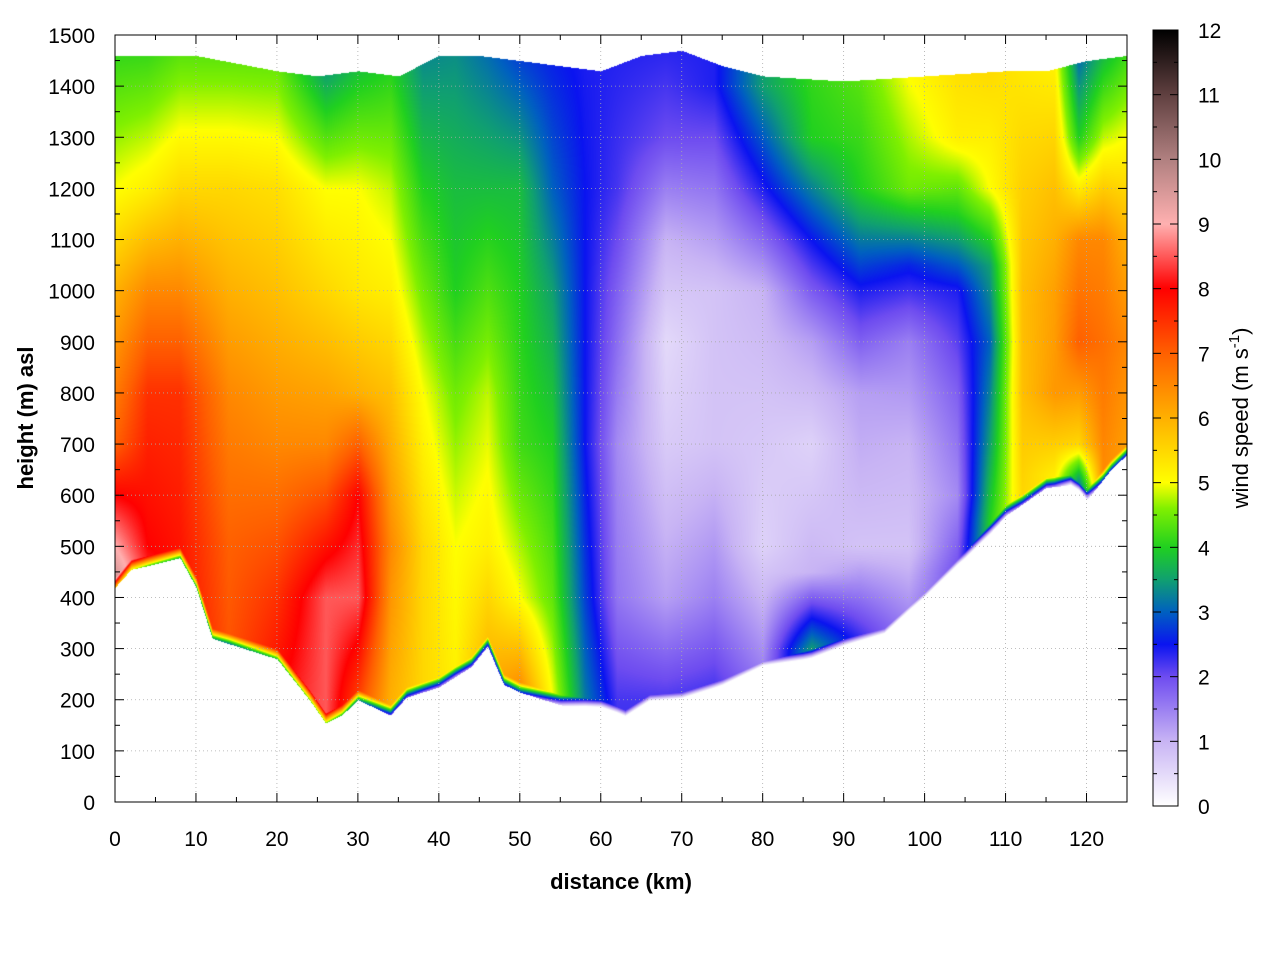 The height and width of the screenshot is (960, 1280). What do you see at coordinates (357, 839) in the screenshot?
I see `x-tick-label: 30` at bounding box center [357, 839].